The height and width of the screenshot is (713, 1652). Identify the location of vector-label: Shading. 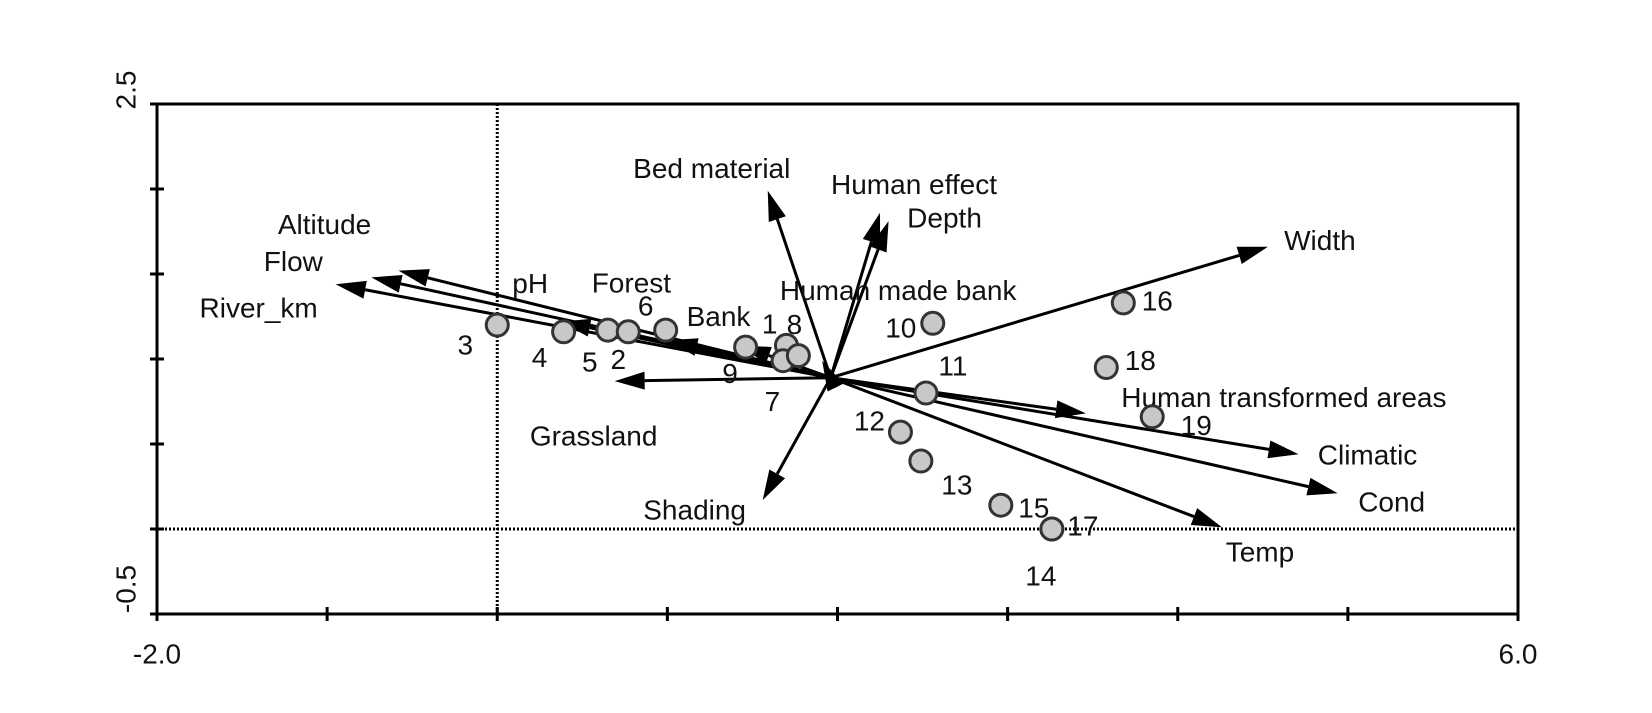
(694, 509).